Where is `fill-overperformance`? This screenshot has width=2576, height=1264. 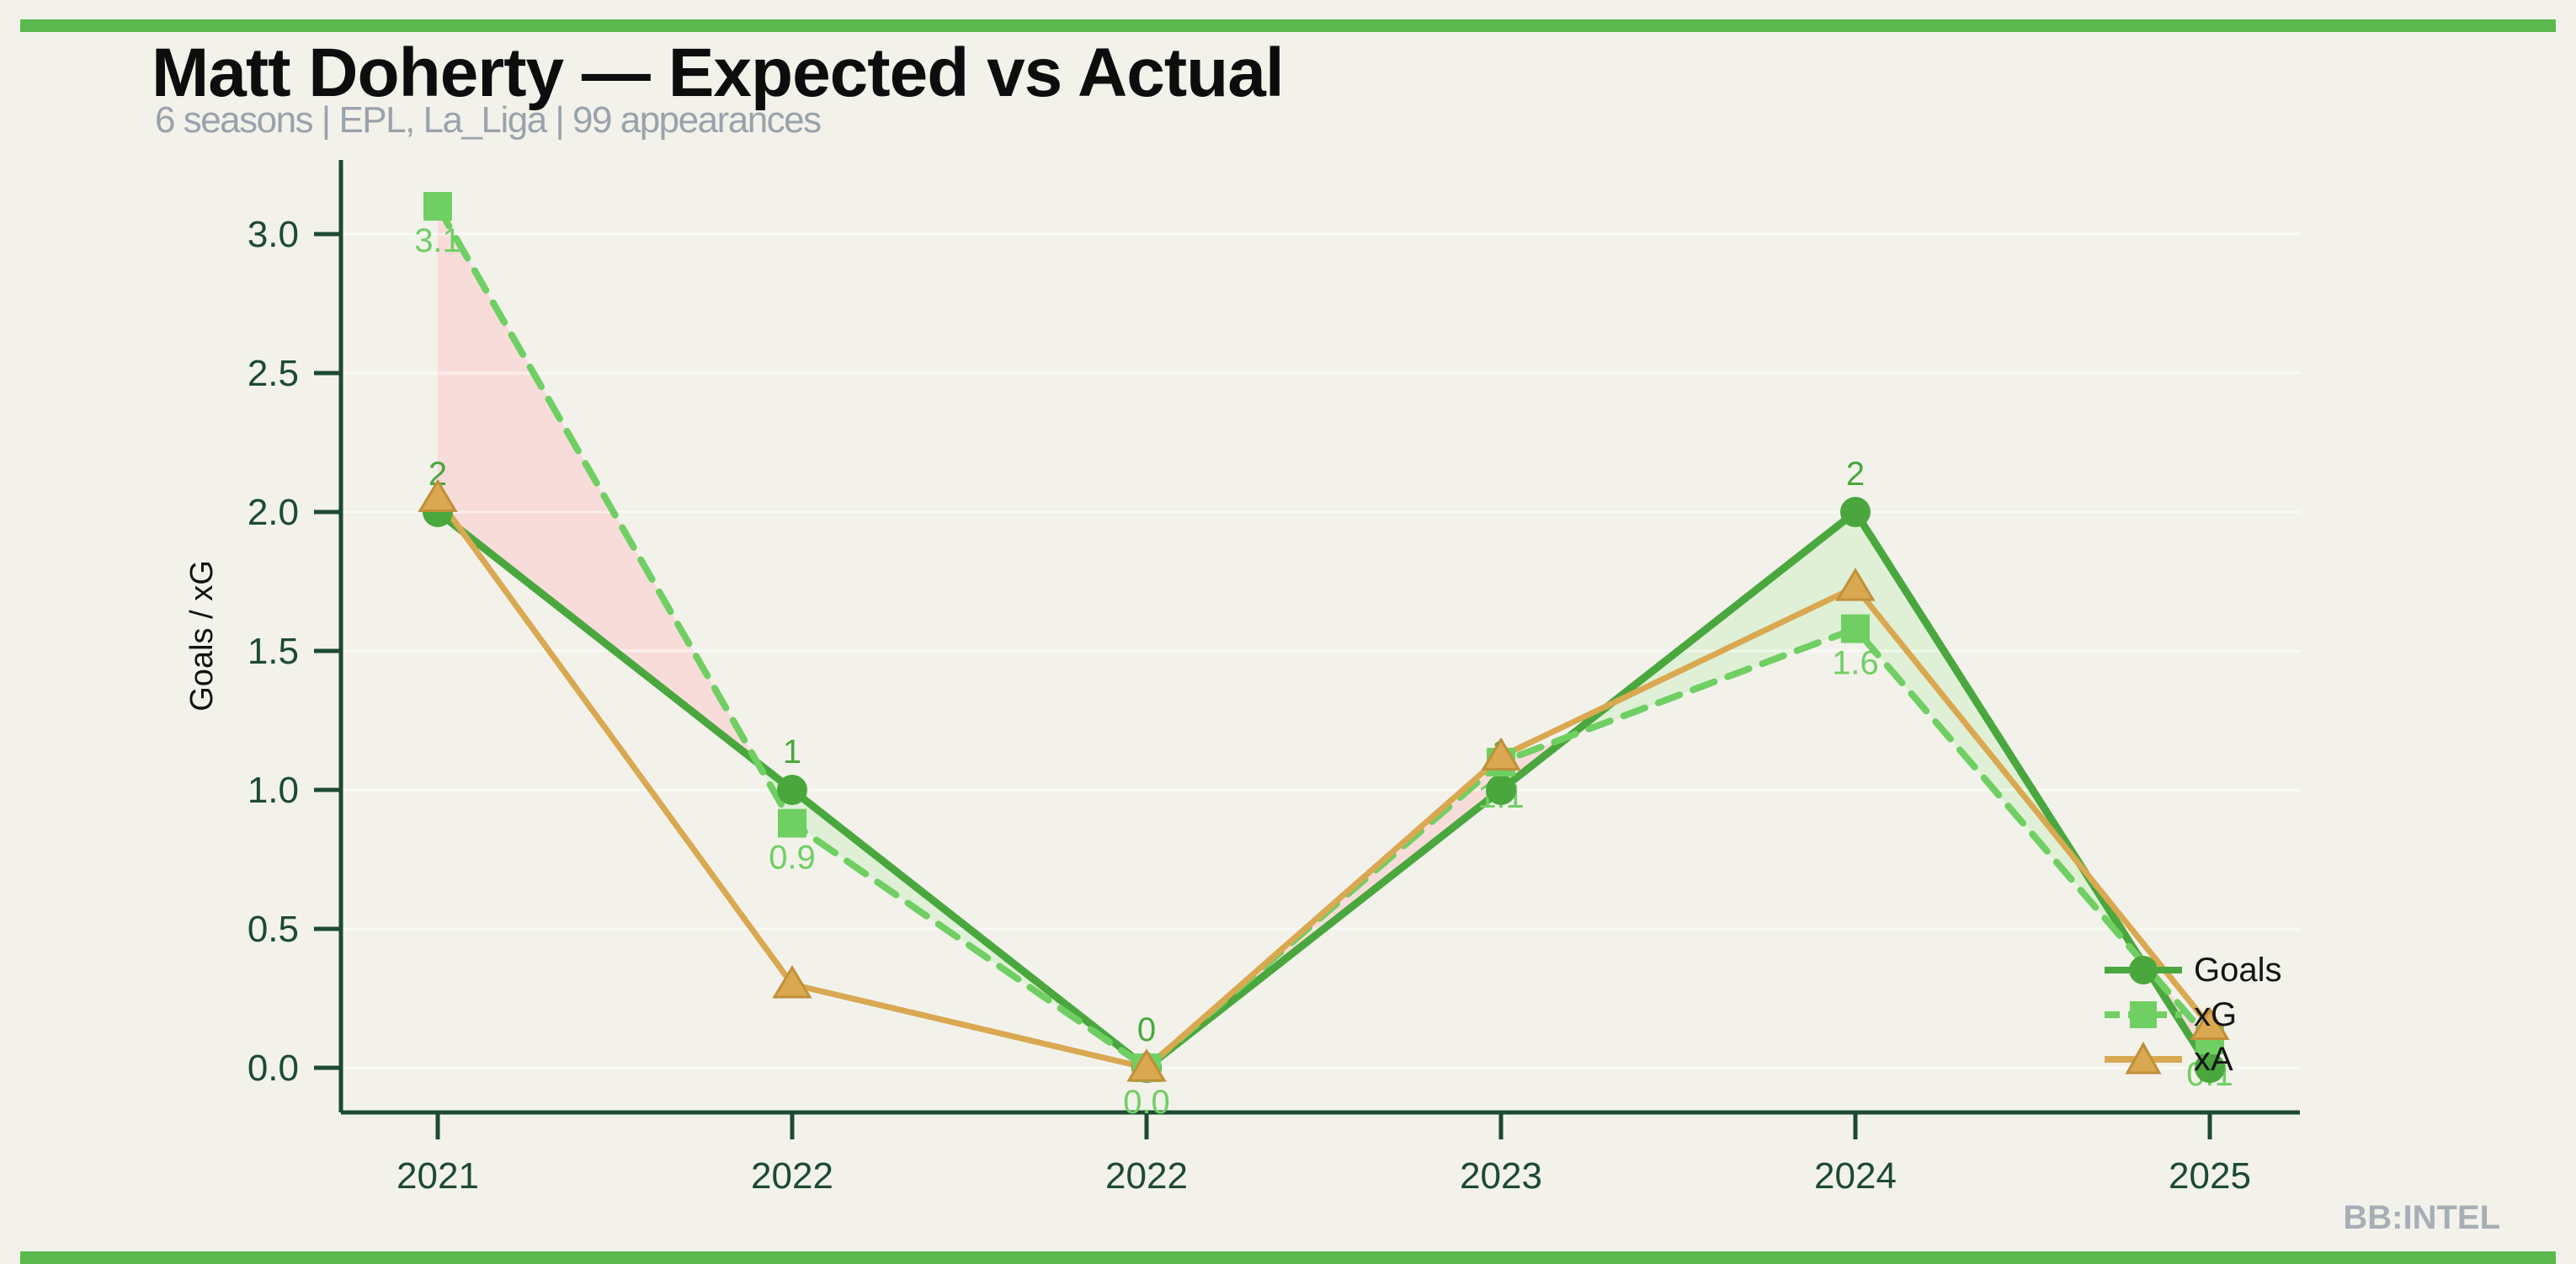
fill-overperformance is located at coordinates (775, 793).